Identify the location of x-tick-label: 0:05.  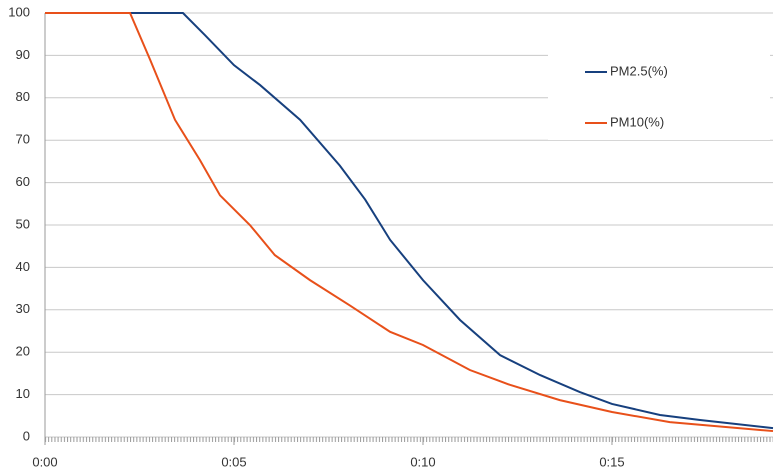
(233, 461).